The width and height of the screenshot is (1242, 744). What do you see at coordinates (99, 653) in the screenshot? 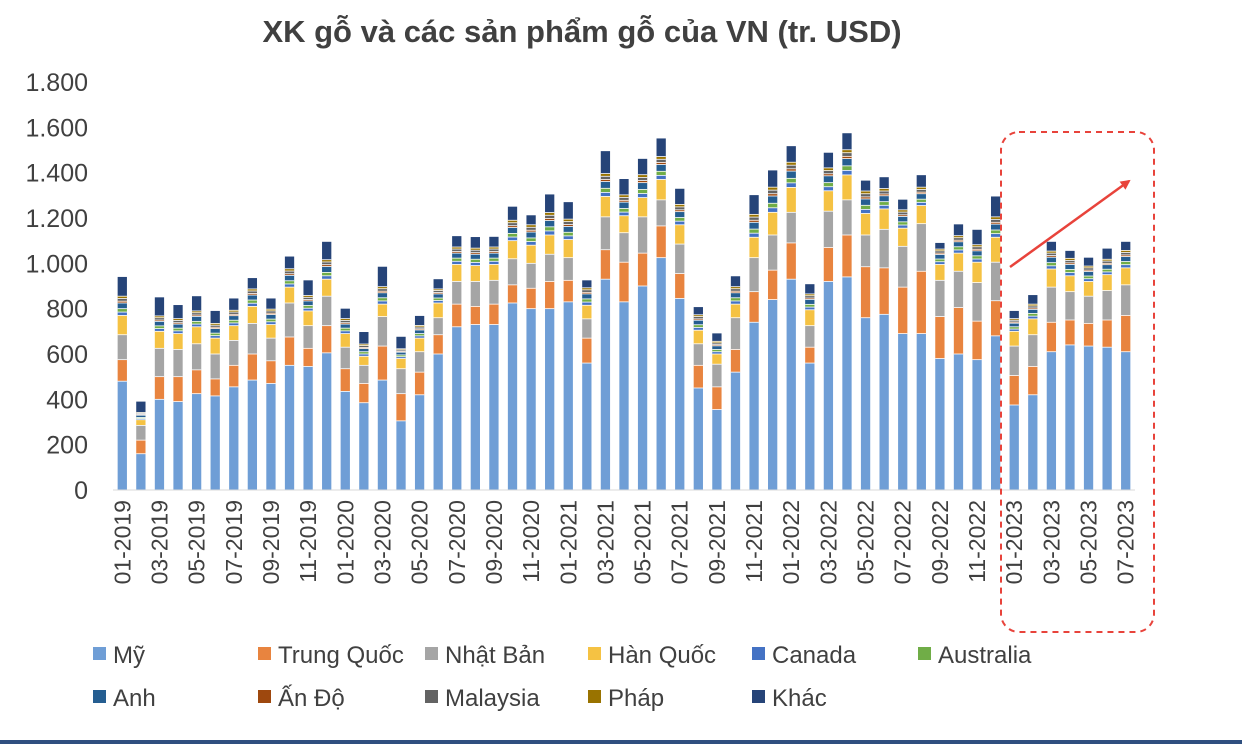
I see `legend-swatch` at bounding box center [99, 653].